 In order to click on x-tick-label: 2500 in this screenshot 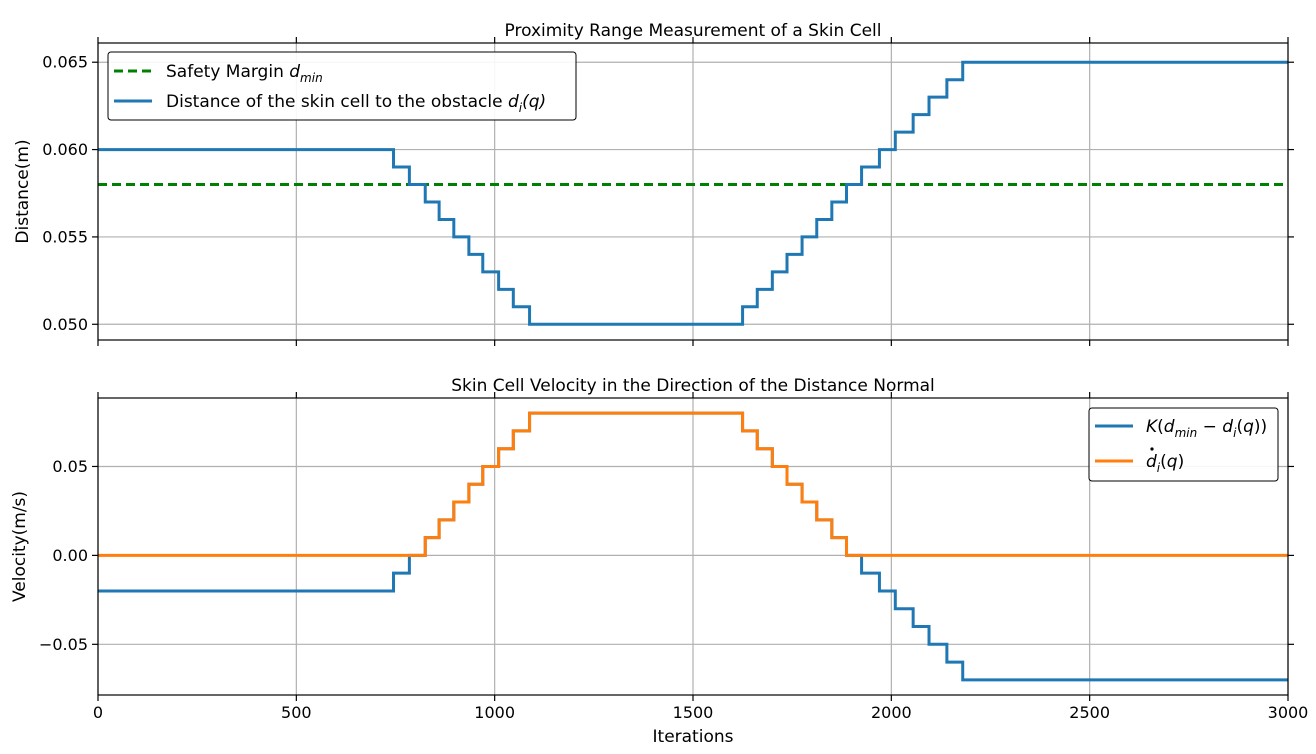, I will do `click(1089, 712)`.